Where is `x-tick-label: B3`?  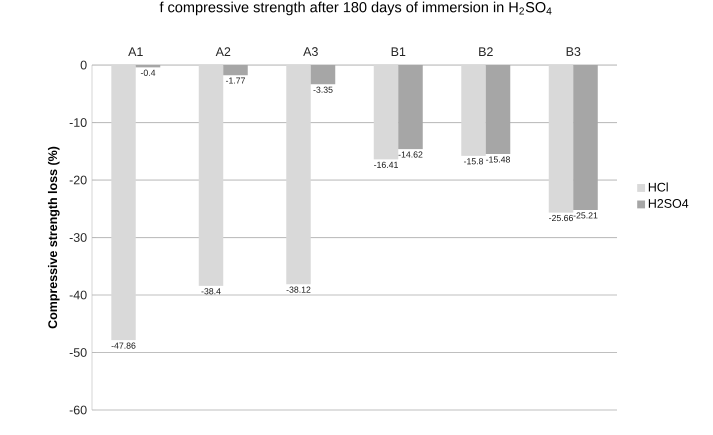 x-tick-label: B3 is located at coordinates (573, 51).